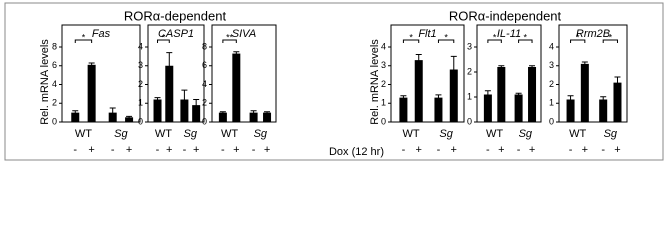  What do you see at coordinates (593, 34) in the screenshot?
I see `panel-title: Rrm2B` at bounding box center [593, 34].